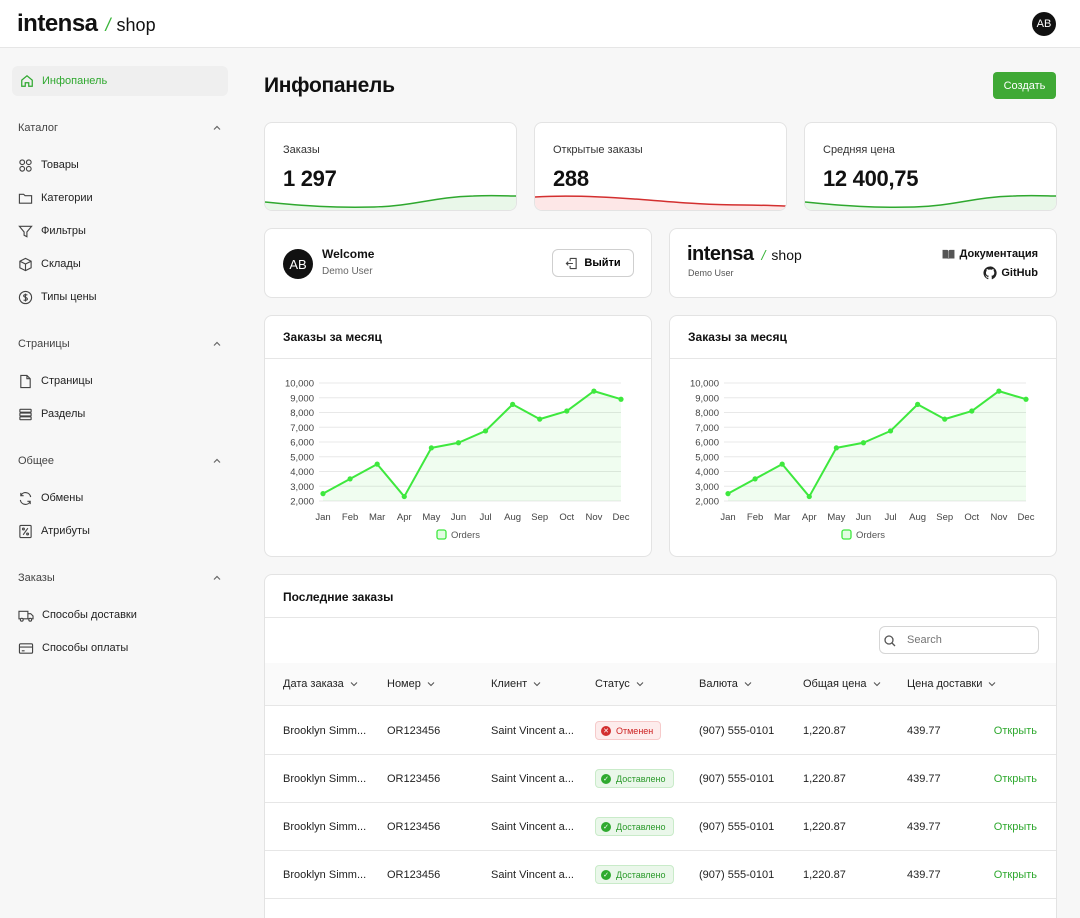 This screenshot has width=1080, height=918. Describe the element at coordinates (990, 254) in the screenshot. I see `documentation-link: Документация` at that location.